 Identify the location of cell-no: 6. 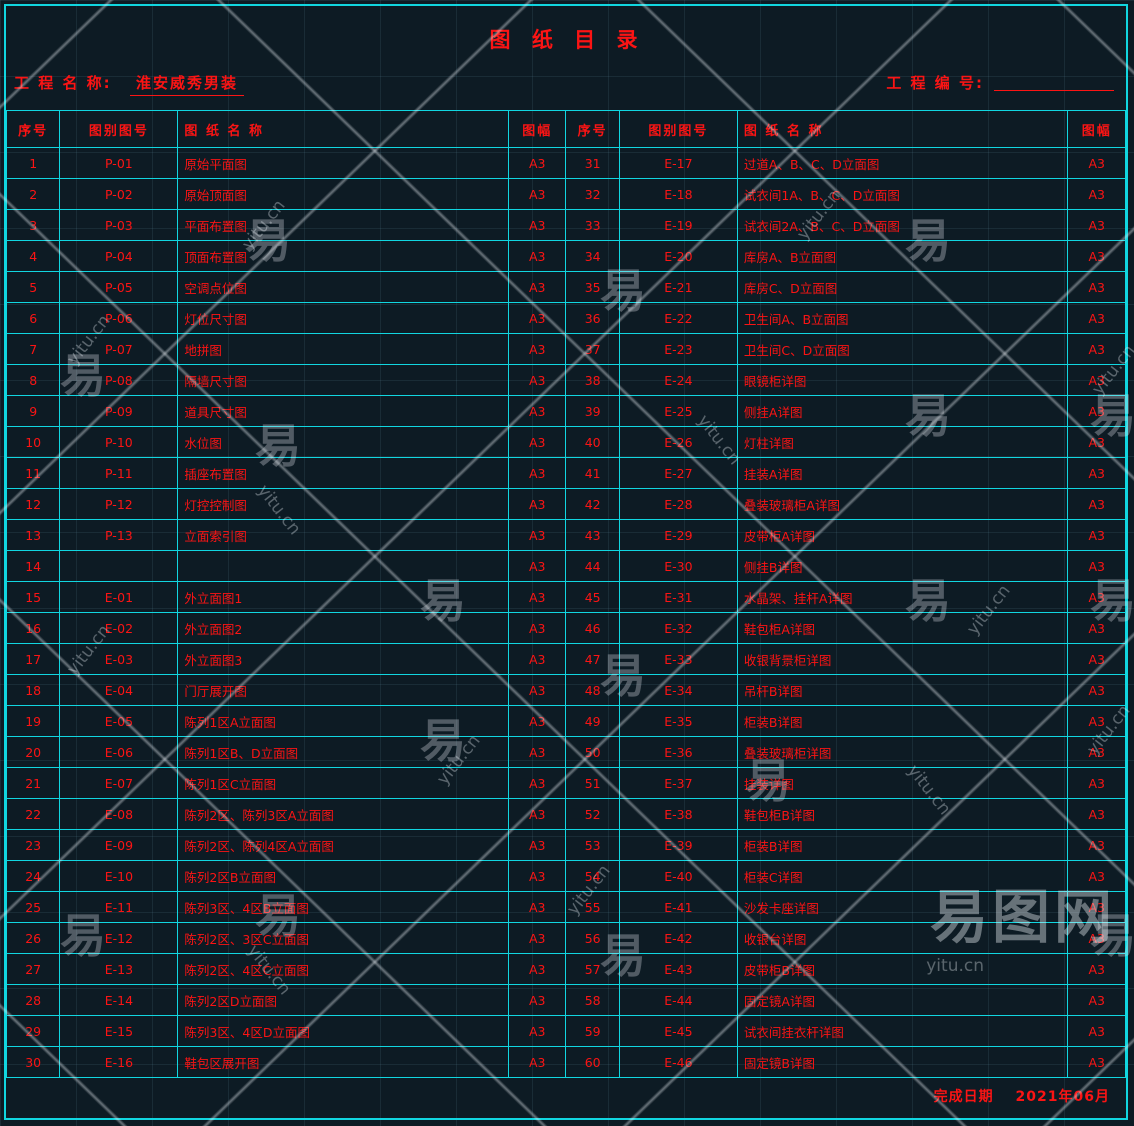
(33, 318).